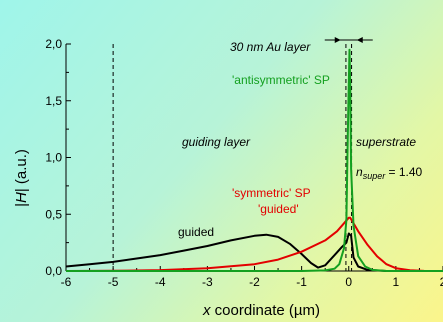  What do you see at coordinates (196, 232) in the screenshot?
I see `annotation-guided: guided` at bounding box center [196, 232].